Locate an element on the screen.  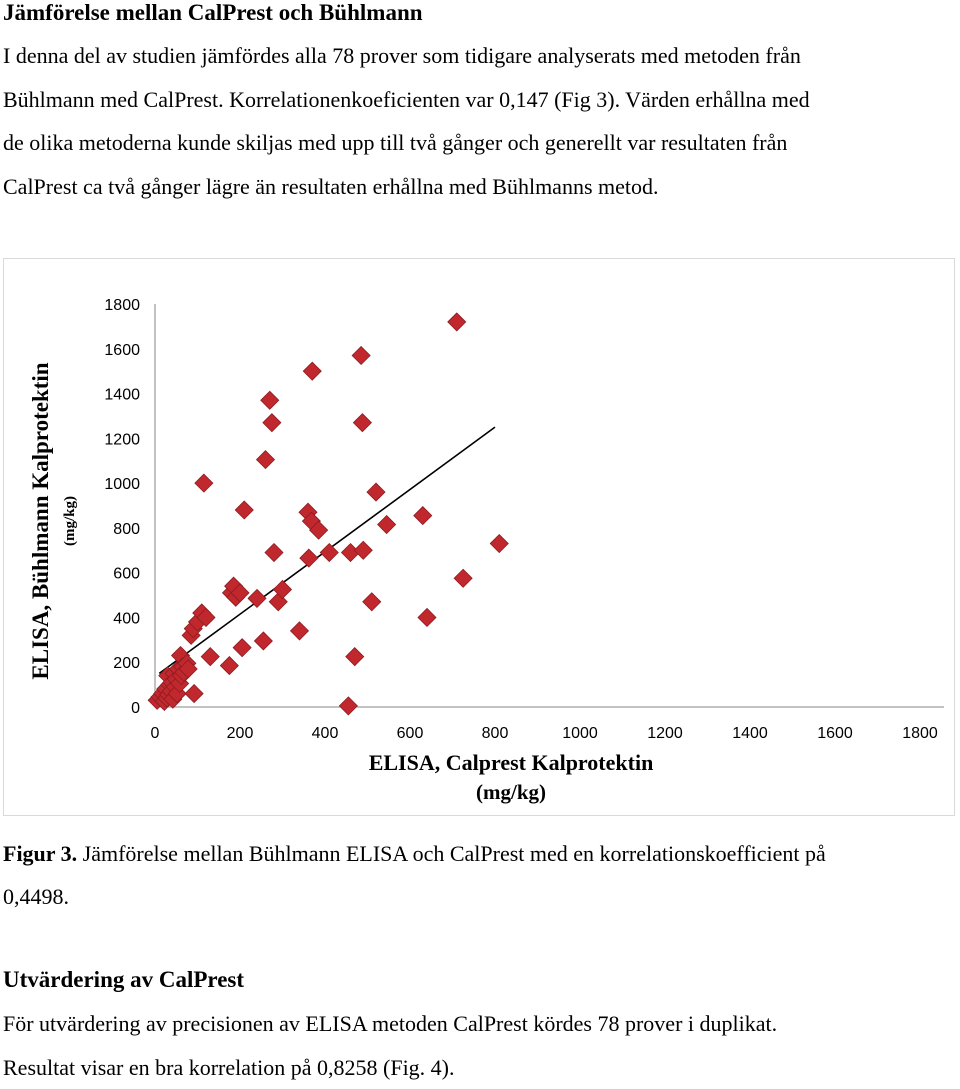
y-tick-label: 0 is located at coordinates (135, 708).